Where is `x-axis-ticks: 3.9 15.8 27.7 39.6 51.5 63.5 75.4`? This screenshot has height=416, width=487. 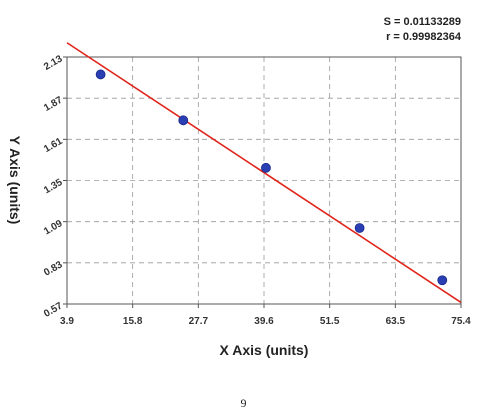 x-axis-ticks: 3.9 15.8 27.7 39.6 51.5 63.5 75.4 is located at coordinates (265, 315).